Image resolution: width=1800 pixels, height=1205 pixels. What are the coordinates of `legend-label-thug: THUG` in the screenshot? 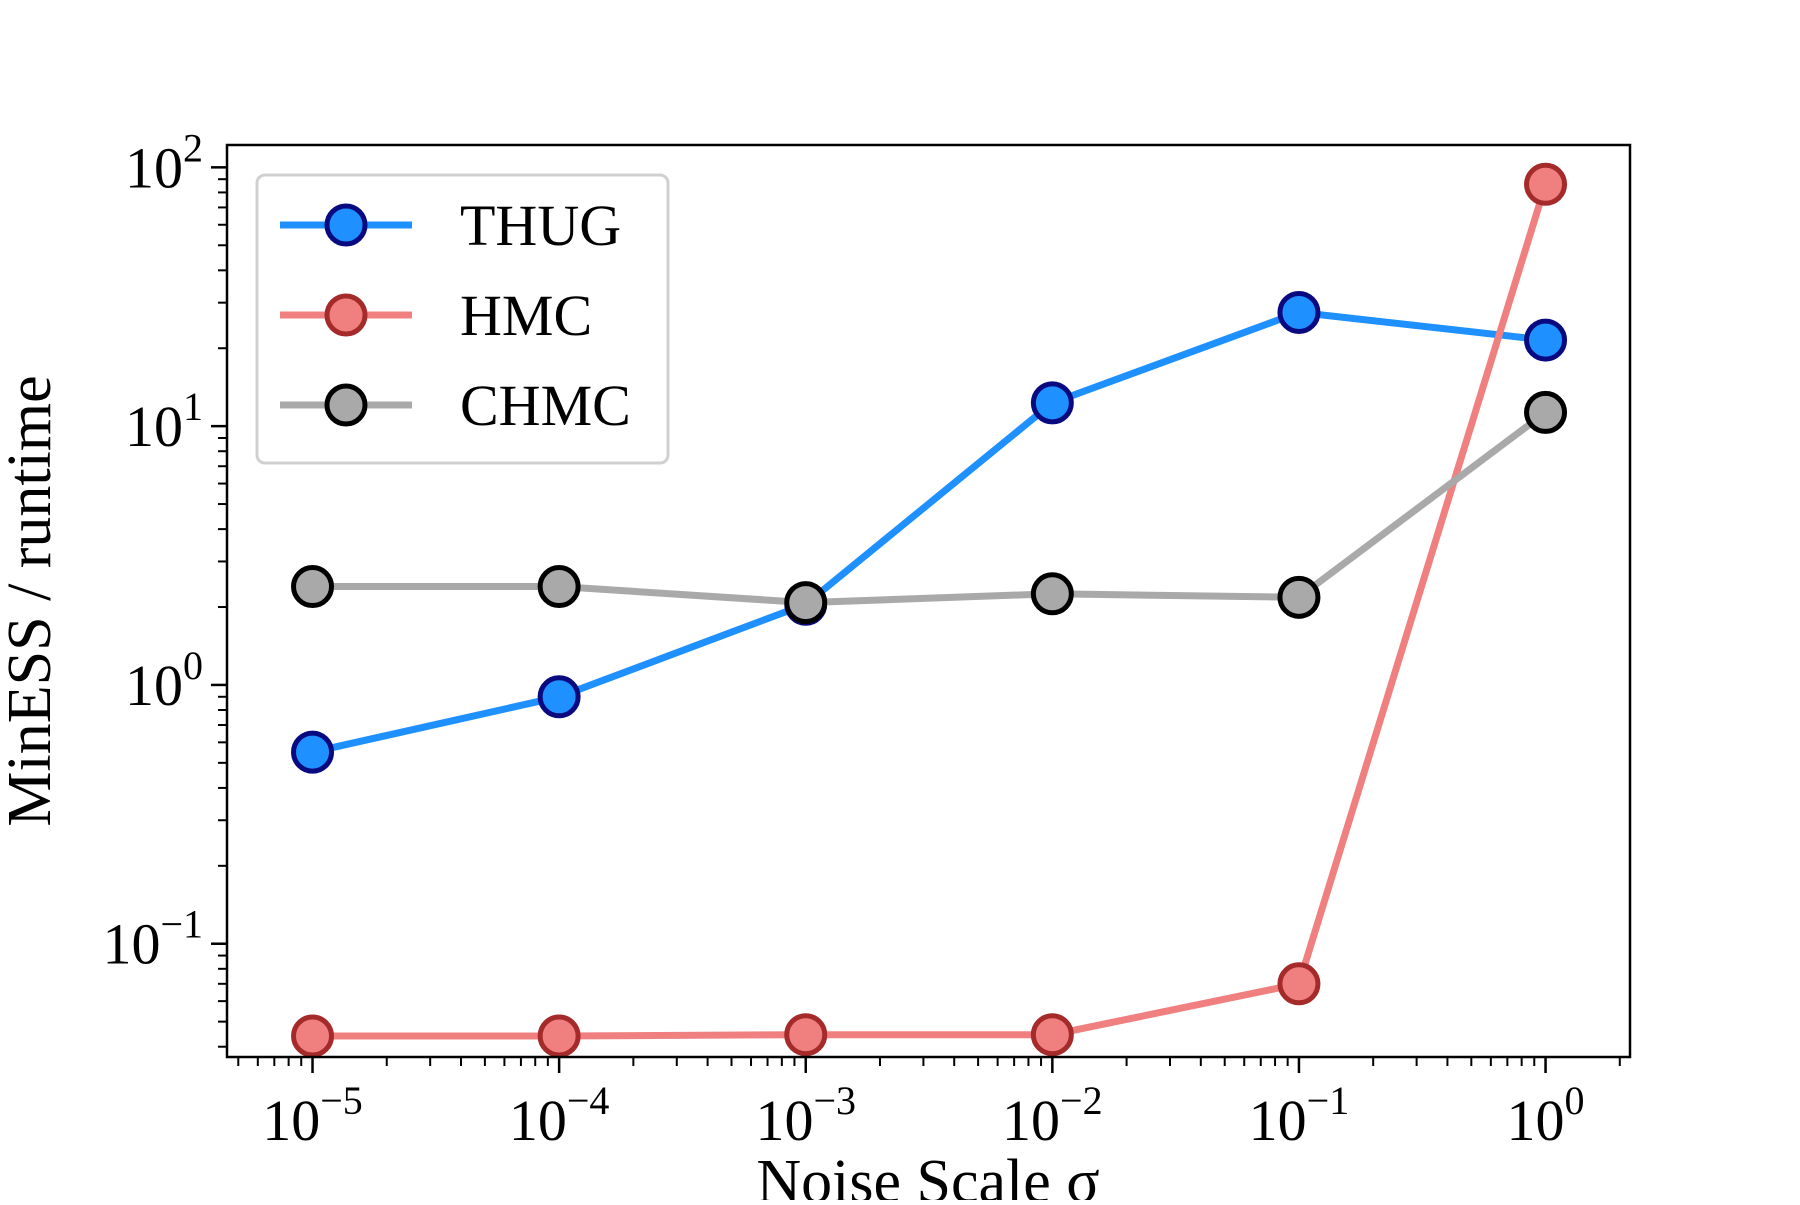 It's located at (540, 225).